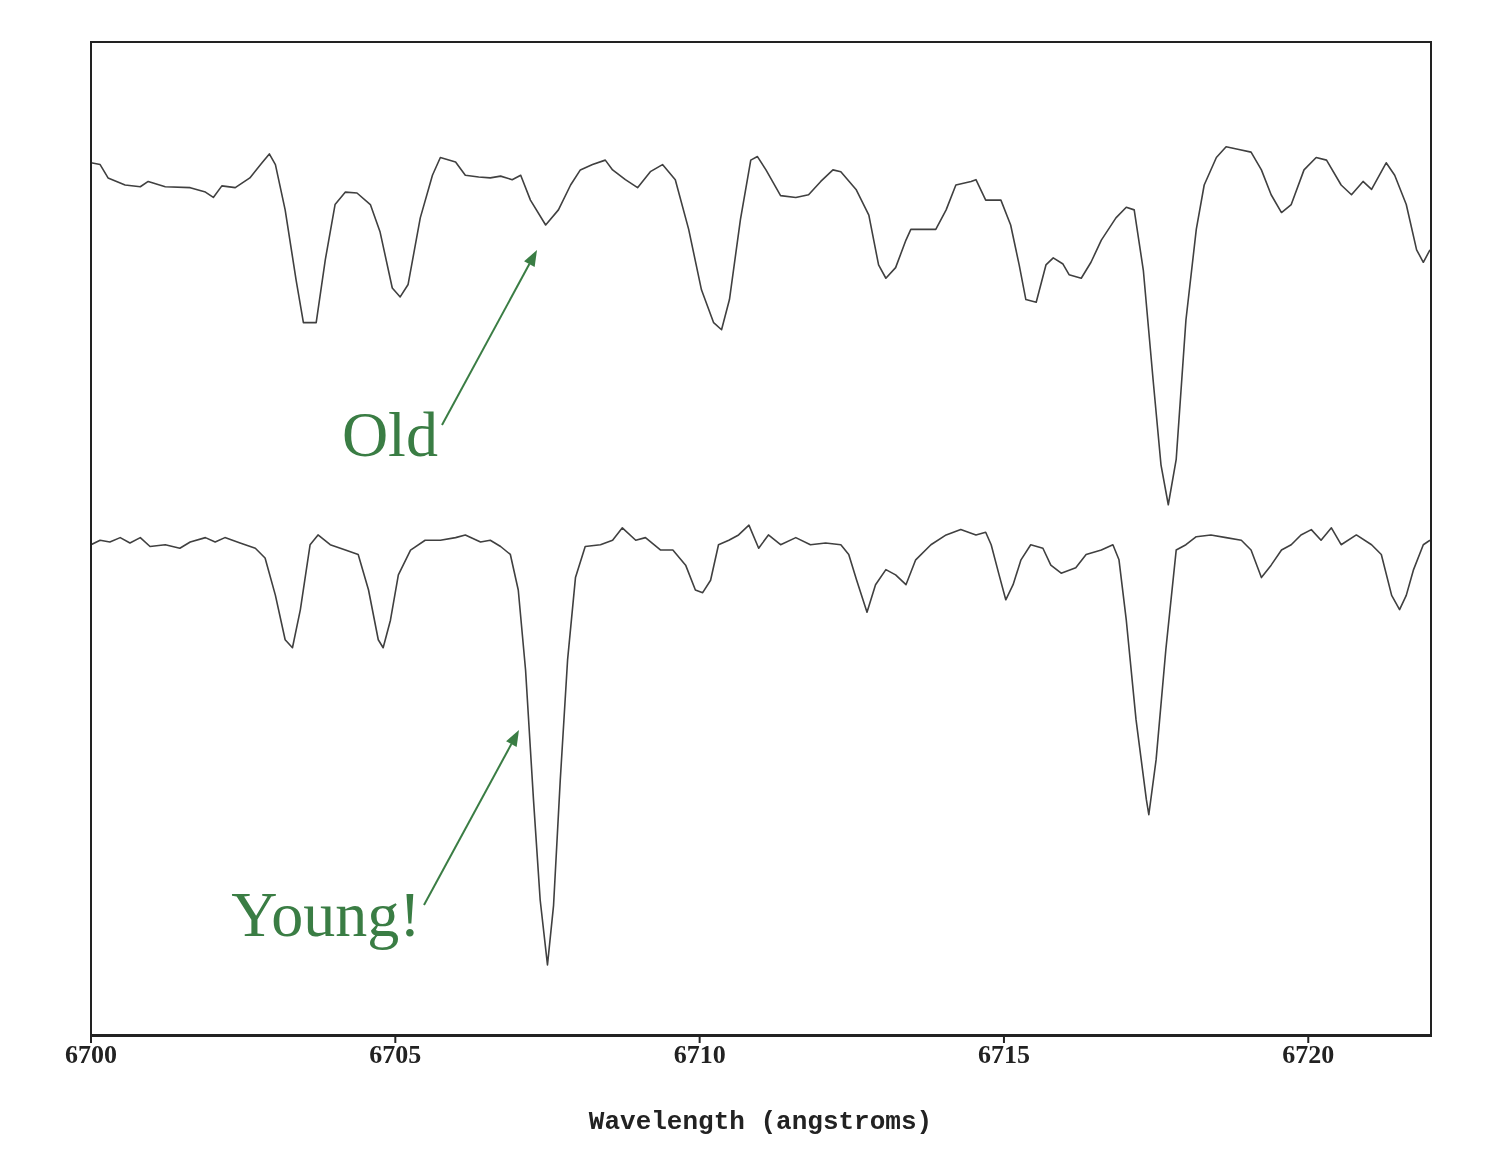 Image resolution: width=1487 pixels, height=1159 pixels. What do you see at coordinates (1003, 1055) in the screenshot?
I see `x-tick-label: 6715` at bounding box center [1003, 1055].